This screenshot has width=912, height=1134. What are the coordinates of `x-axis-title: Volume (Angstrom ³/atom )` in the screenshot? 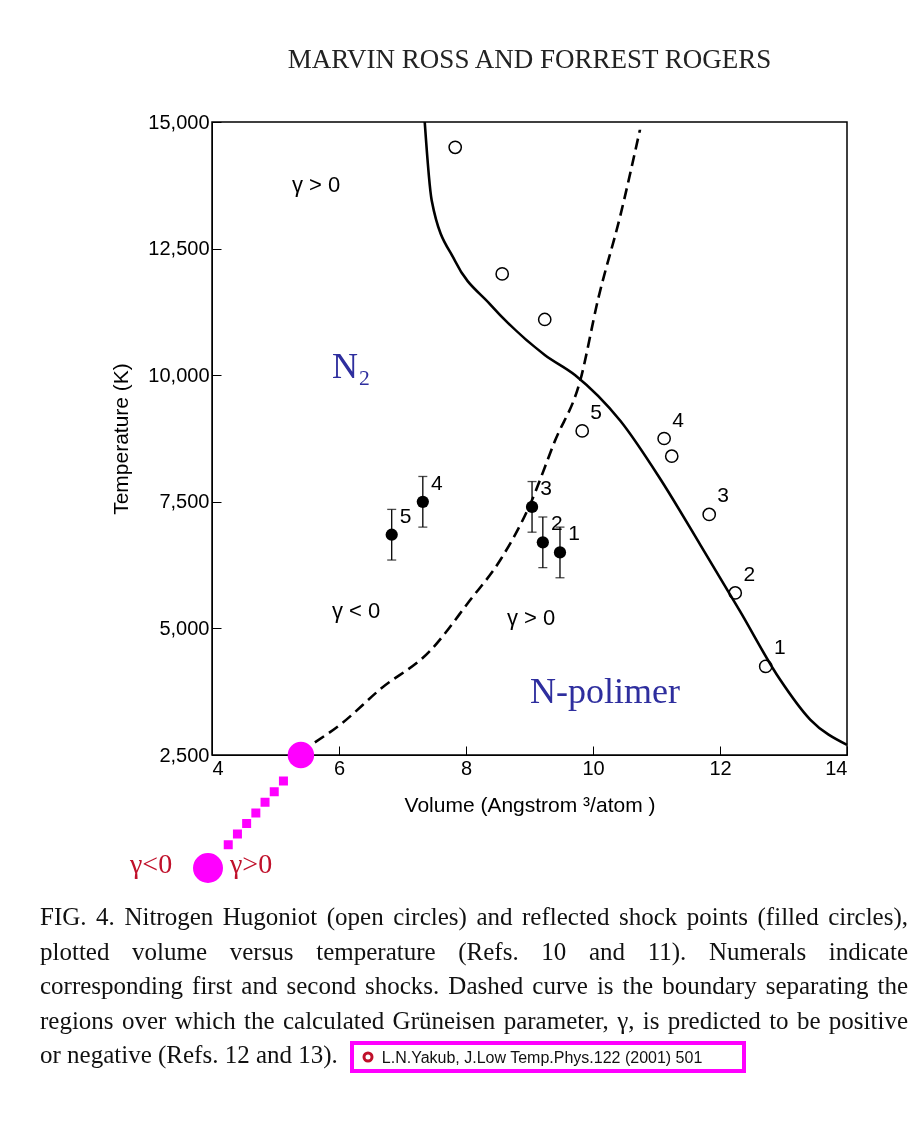 It's located at (530, 804).